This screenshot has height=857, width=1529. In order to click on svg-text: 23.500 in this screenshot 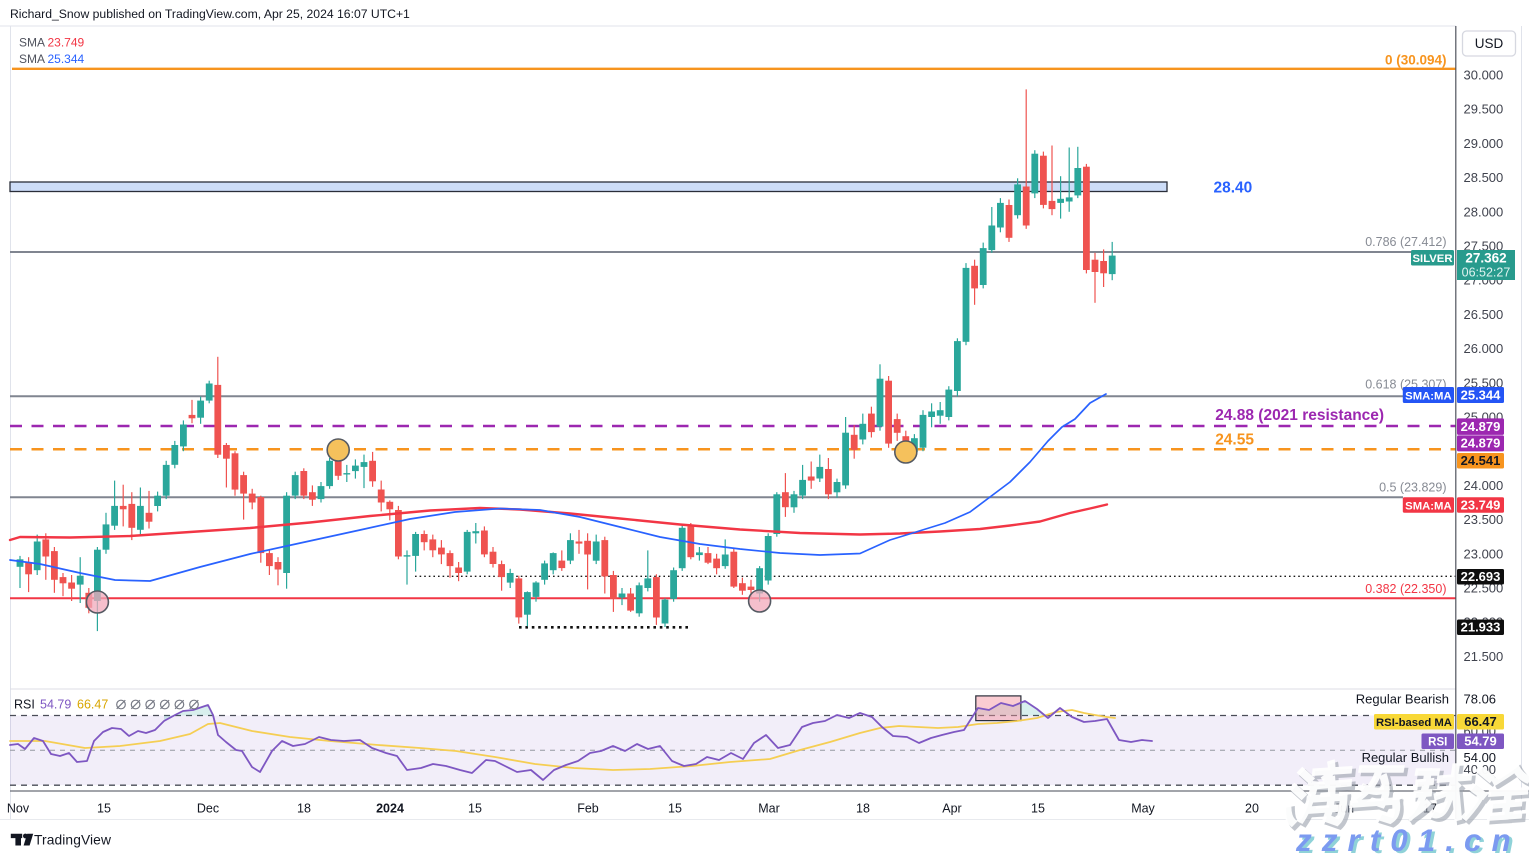, I will do `click(1484, 519)`.